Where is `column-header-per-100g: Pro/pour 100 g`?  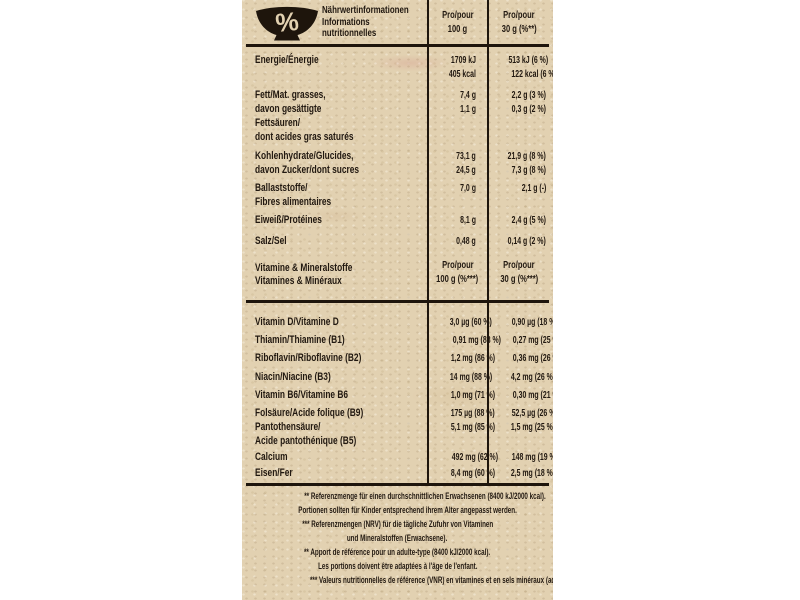
column-header-per-100g: Pro/pour 100 g is located at coordinates (457, 22).